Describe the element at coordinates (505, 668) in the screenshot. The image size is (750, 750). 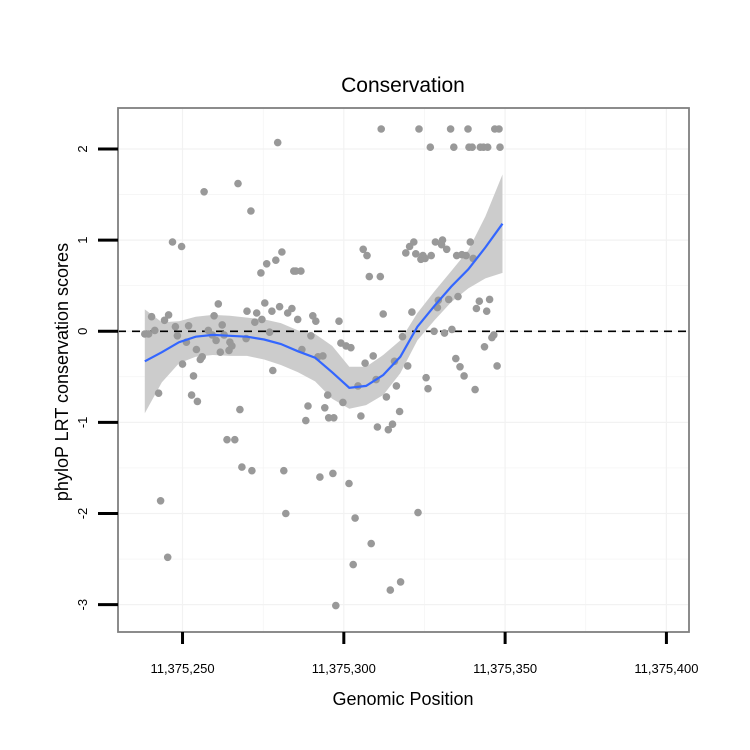
I see `x-tick-label: 11,375,350` at that location.